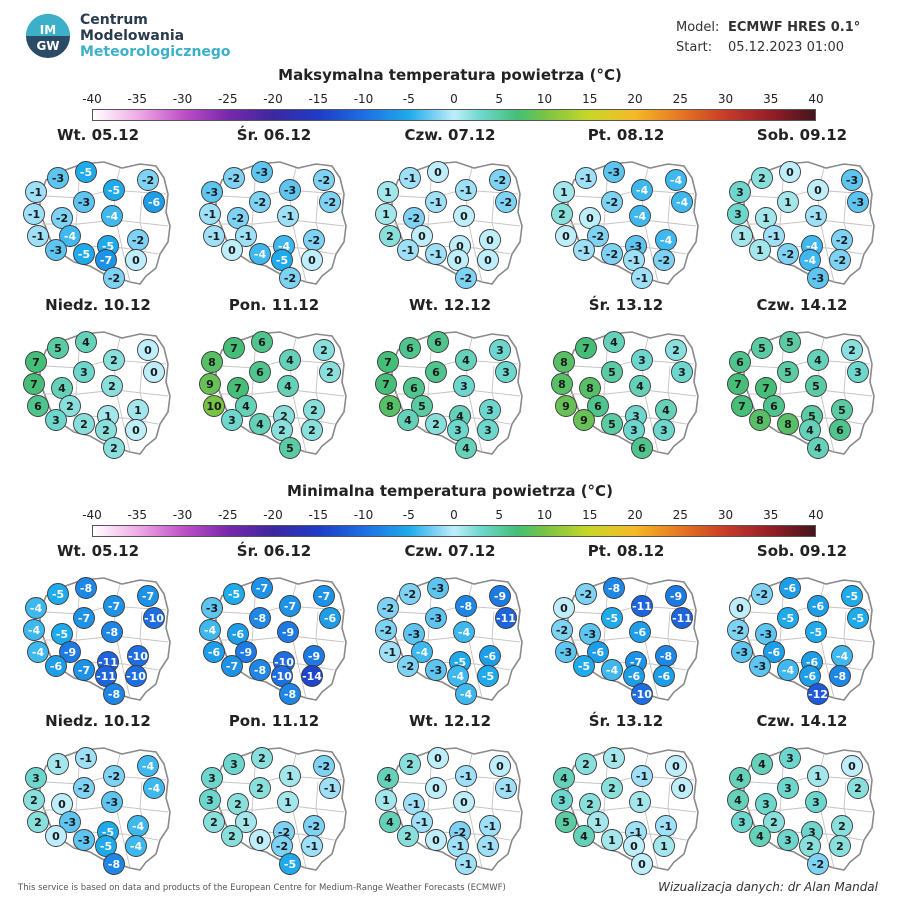  What do you see at coordinates (56, 420) in the screenshot?
I see `station-value: 3` at bounding box center [56, 420].